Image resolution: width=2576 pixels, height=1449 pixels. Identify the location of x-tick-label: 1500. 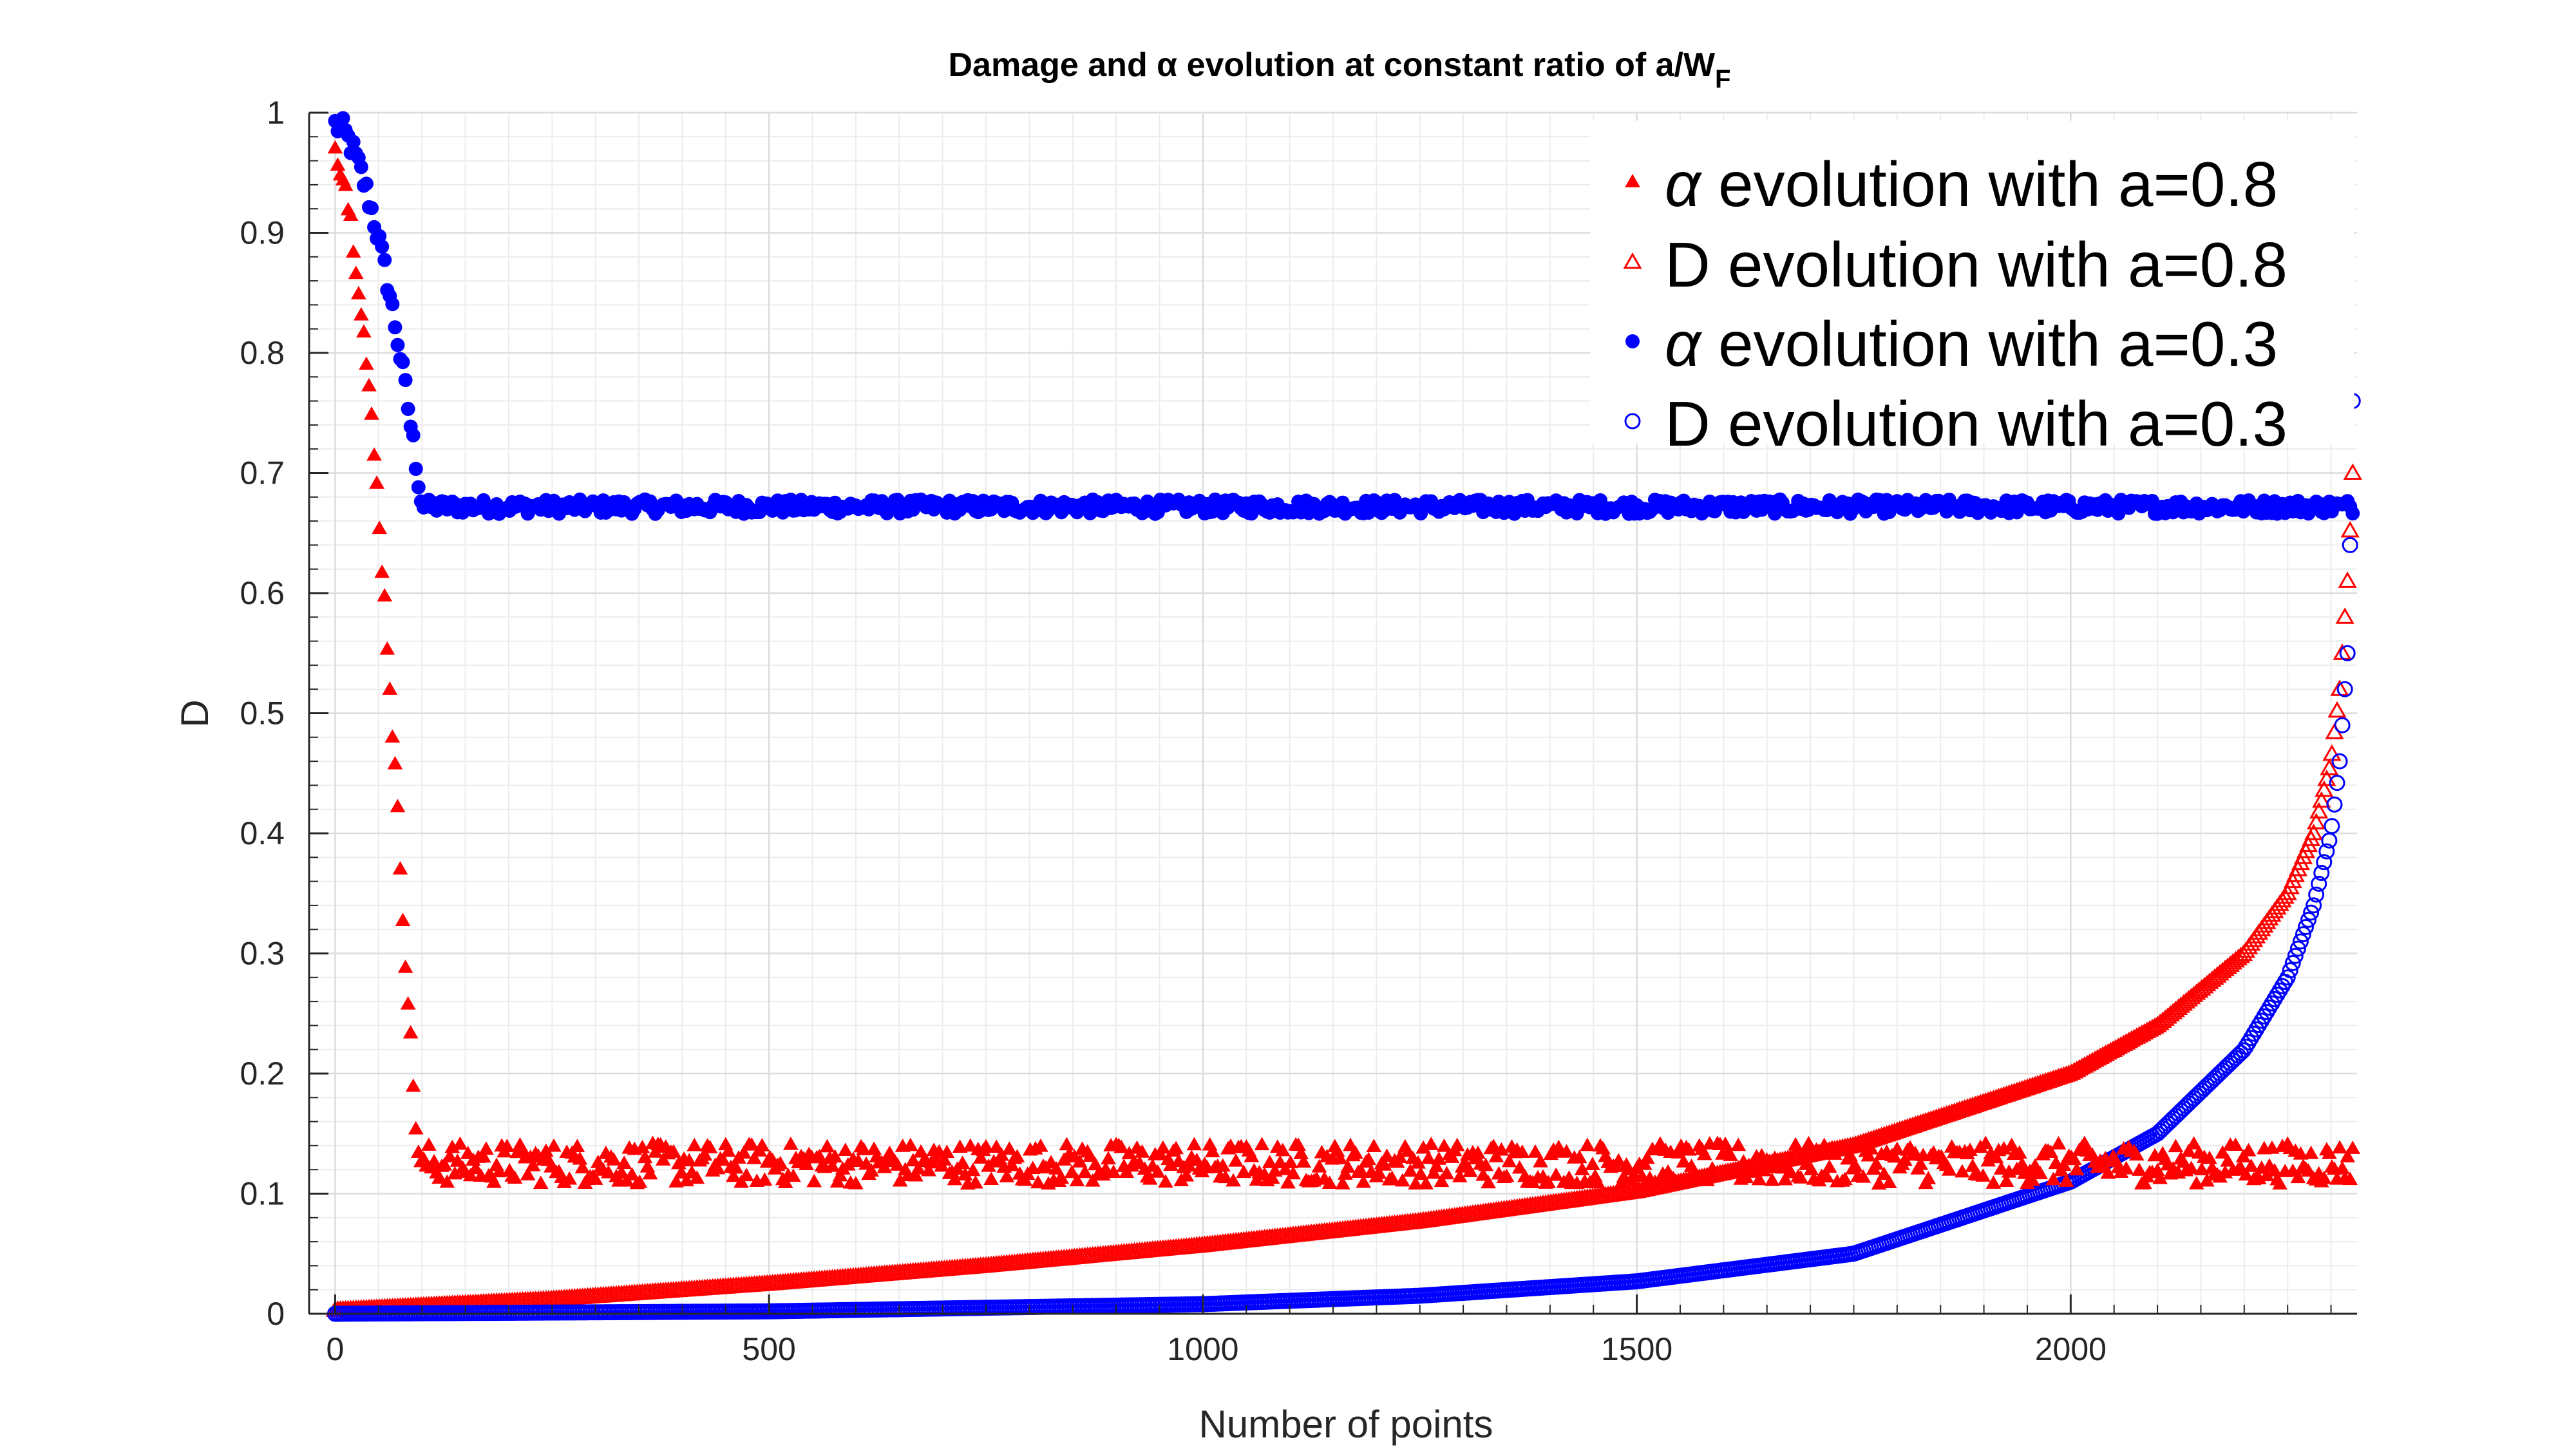
(1636, 1349).